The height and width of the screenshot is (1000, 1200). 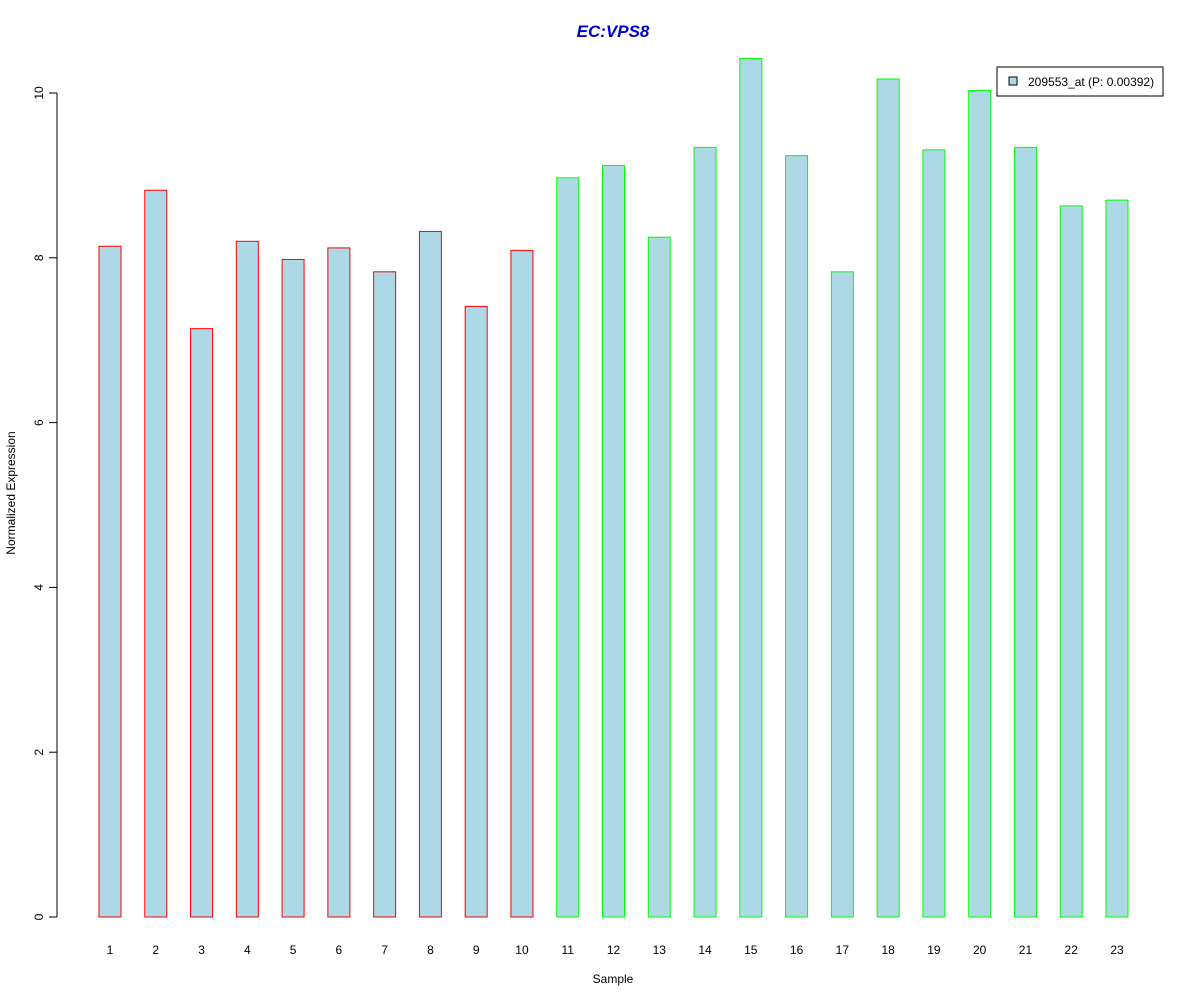 I want to click on x-tick-label: 23, so click(x=1117, y=950).